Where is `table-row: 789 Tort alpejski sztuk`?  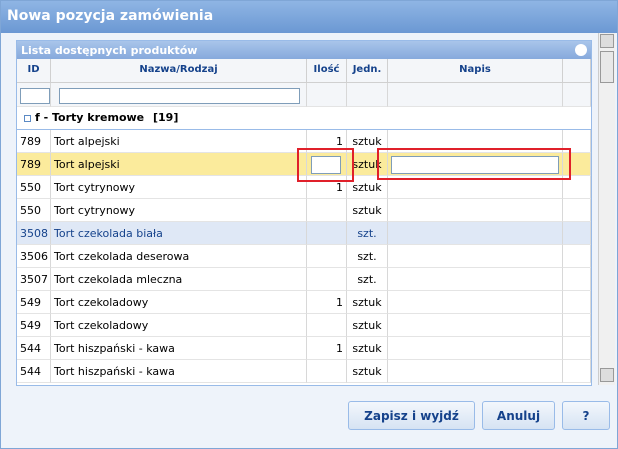
table-row: 789 Tort alpejski sztuk is located at coordinates (304, 164).